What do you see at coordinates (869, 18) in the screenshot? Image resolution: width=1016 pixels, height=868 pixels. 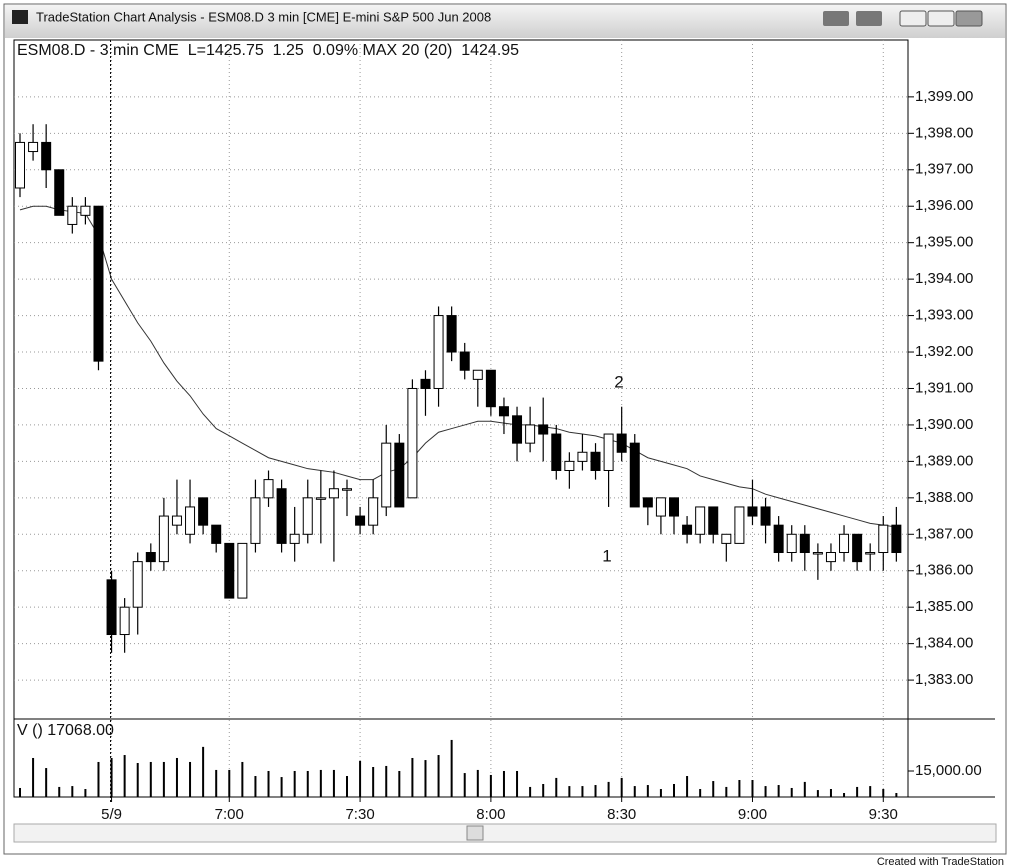 I see `indicator-button` at bounding box center [869, 18].